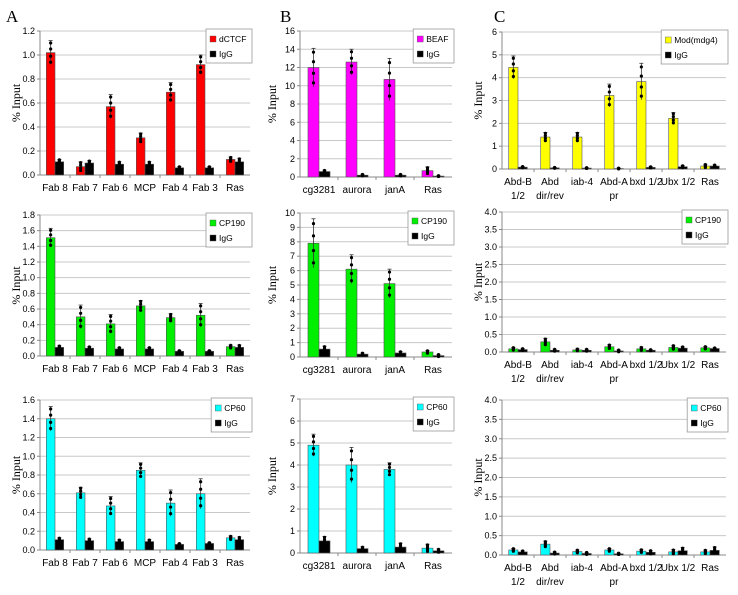 This screenshot has width=738, height=595. What do you see at coordinates (490, 352) in the screenshot?
I see `y-tick-label: 0.0` at bounding box center [490, 352].